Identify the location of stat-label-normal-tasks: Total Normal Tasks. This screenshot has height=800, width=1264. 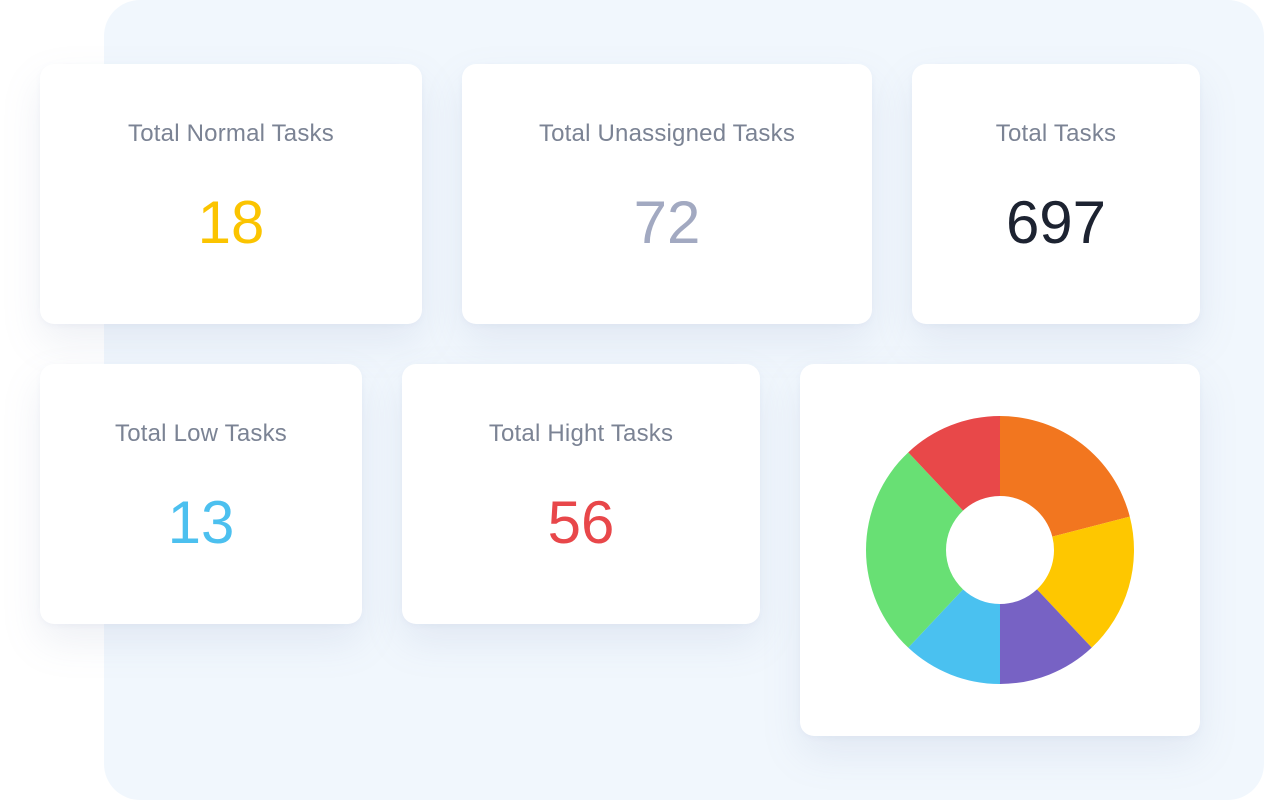
(231, 133).